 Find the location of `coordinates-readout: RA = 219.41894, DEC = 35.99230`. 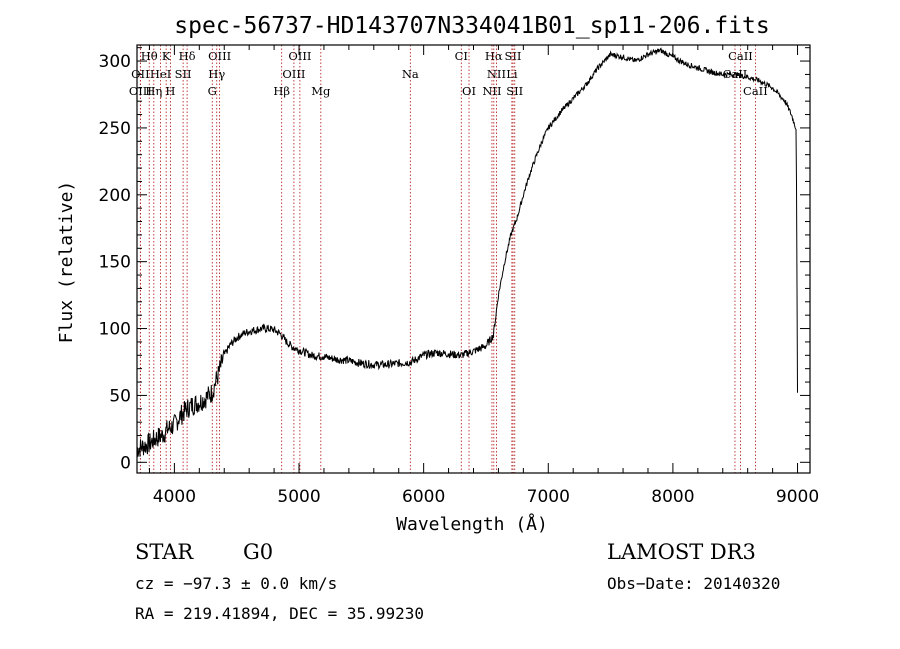

coordinates-readout: RA = 219.41894, DEC = 35.99230 is located at coordinates (279, 613).